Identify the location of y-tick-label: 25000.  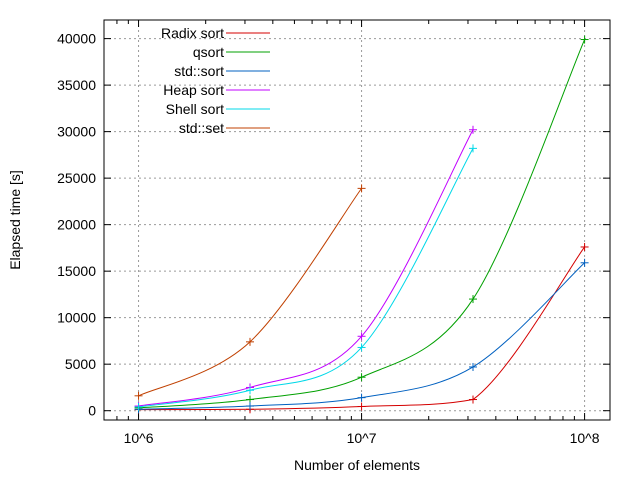
(76, 178).